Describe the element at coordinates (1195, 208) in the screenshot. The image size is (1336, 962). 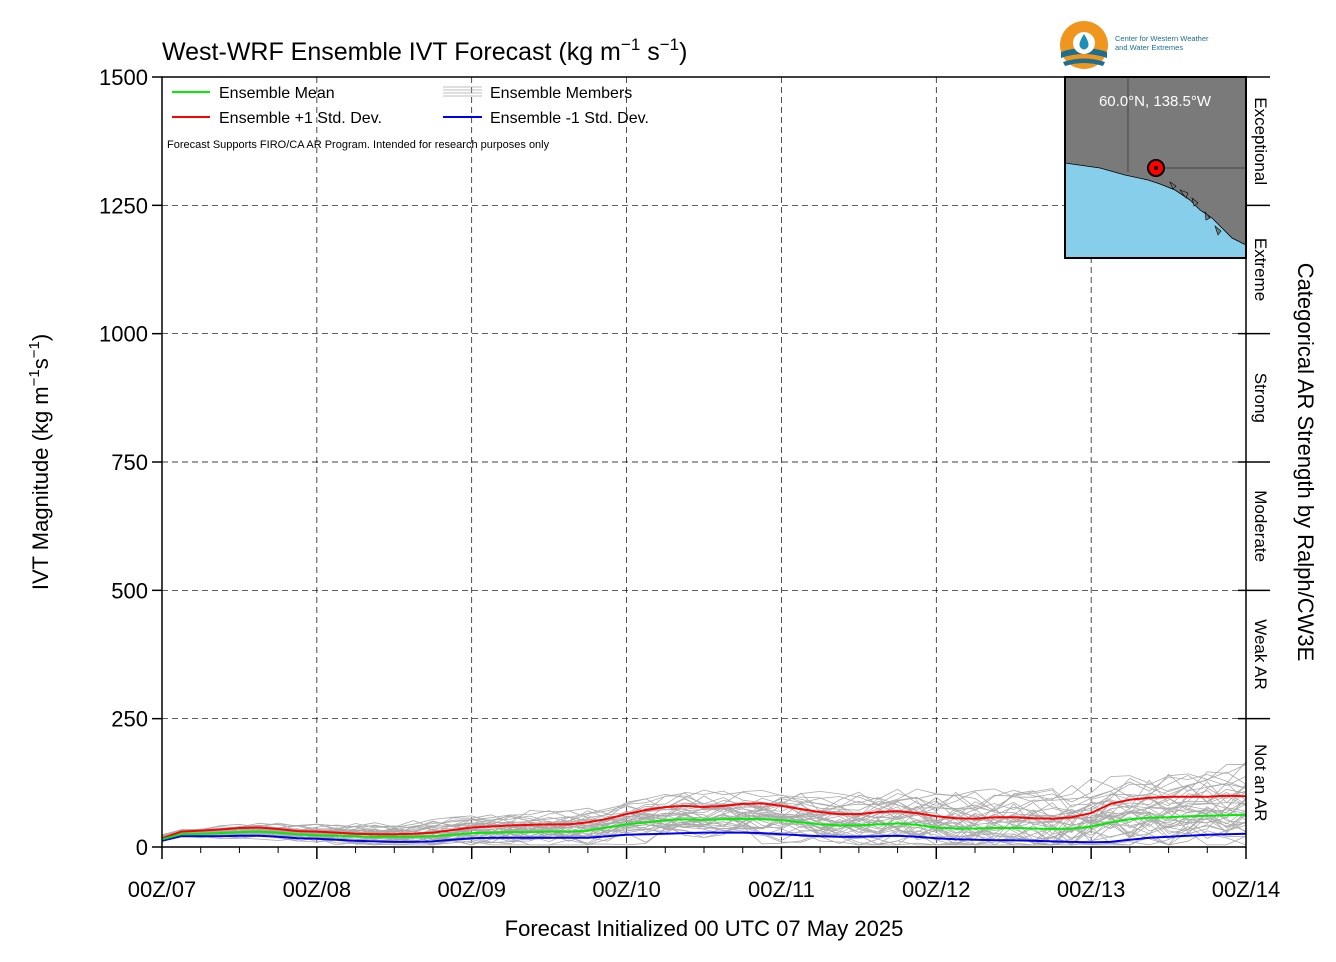
I see `inset-coast-islands` at that location.